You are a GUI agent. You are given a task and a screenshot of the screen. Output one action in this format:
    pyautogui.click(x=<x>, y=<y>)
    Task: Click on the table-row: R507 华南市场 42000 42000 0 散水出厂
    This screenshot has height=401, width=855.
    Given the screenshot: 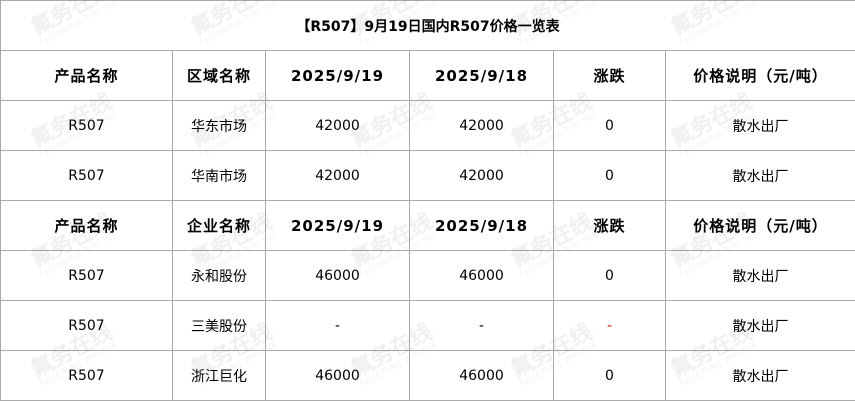 What is the action you would take?
    pyautogui.click(x=427, y=175)
    